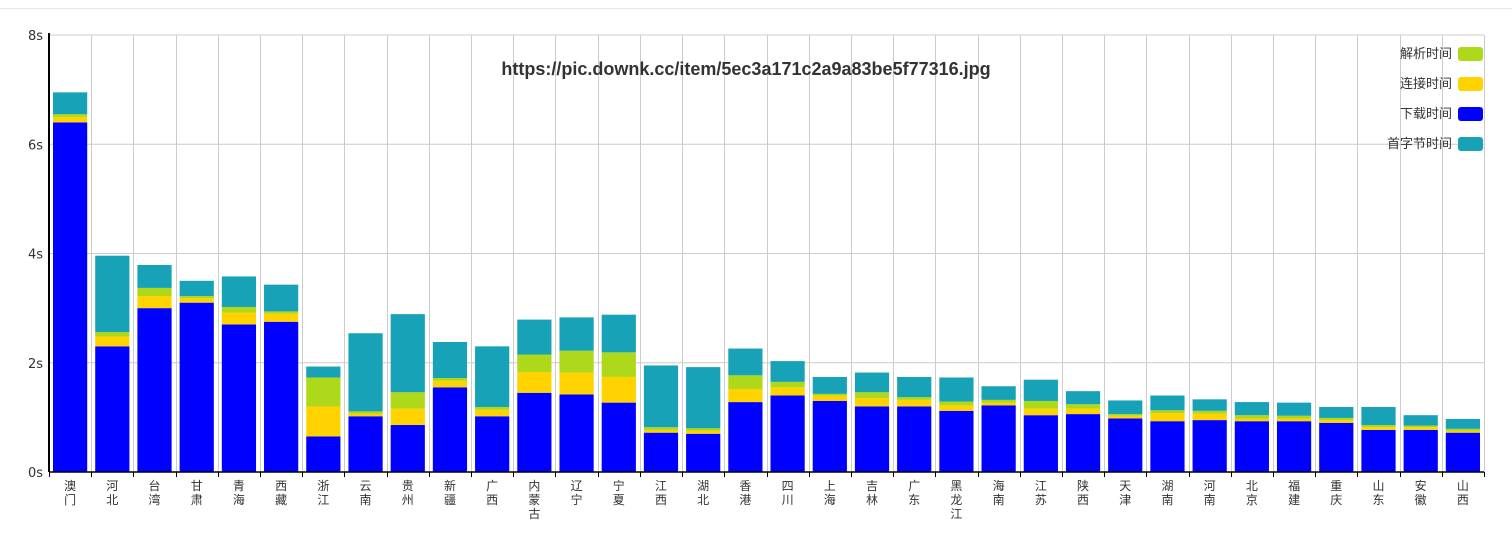 The height and width of the screenshot is (536, 1512). I want to click on top-divider, so click(756, 8).